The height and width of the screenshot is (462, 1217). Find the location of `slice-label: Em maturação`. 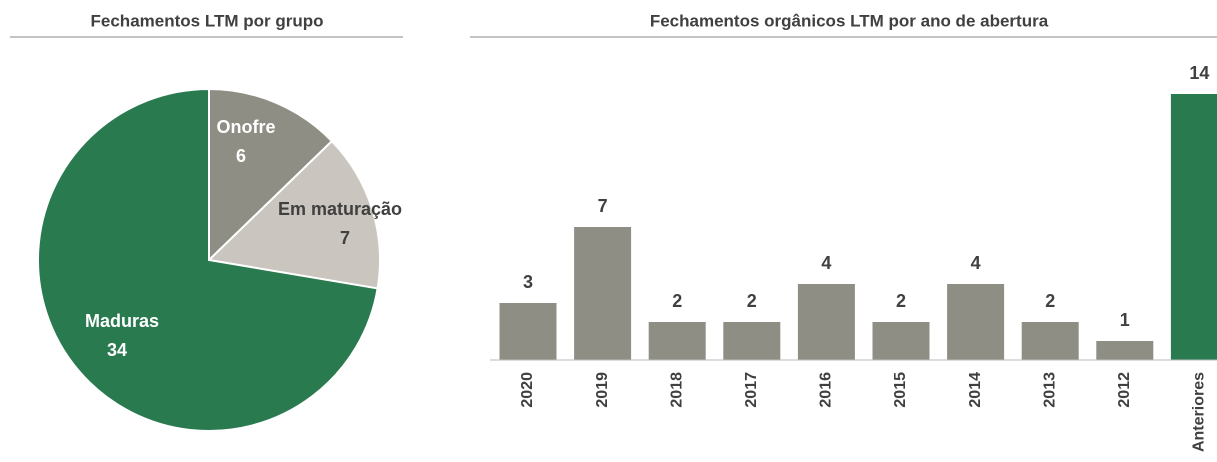

slice-label: Em maturação is located at coordinates (340, 209).